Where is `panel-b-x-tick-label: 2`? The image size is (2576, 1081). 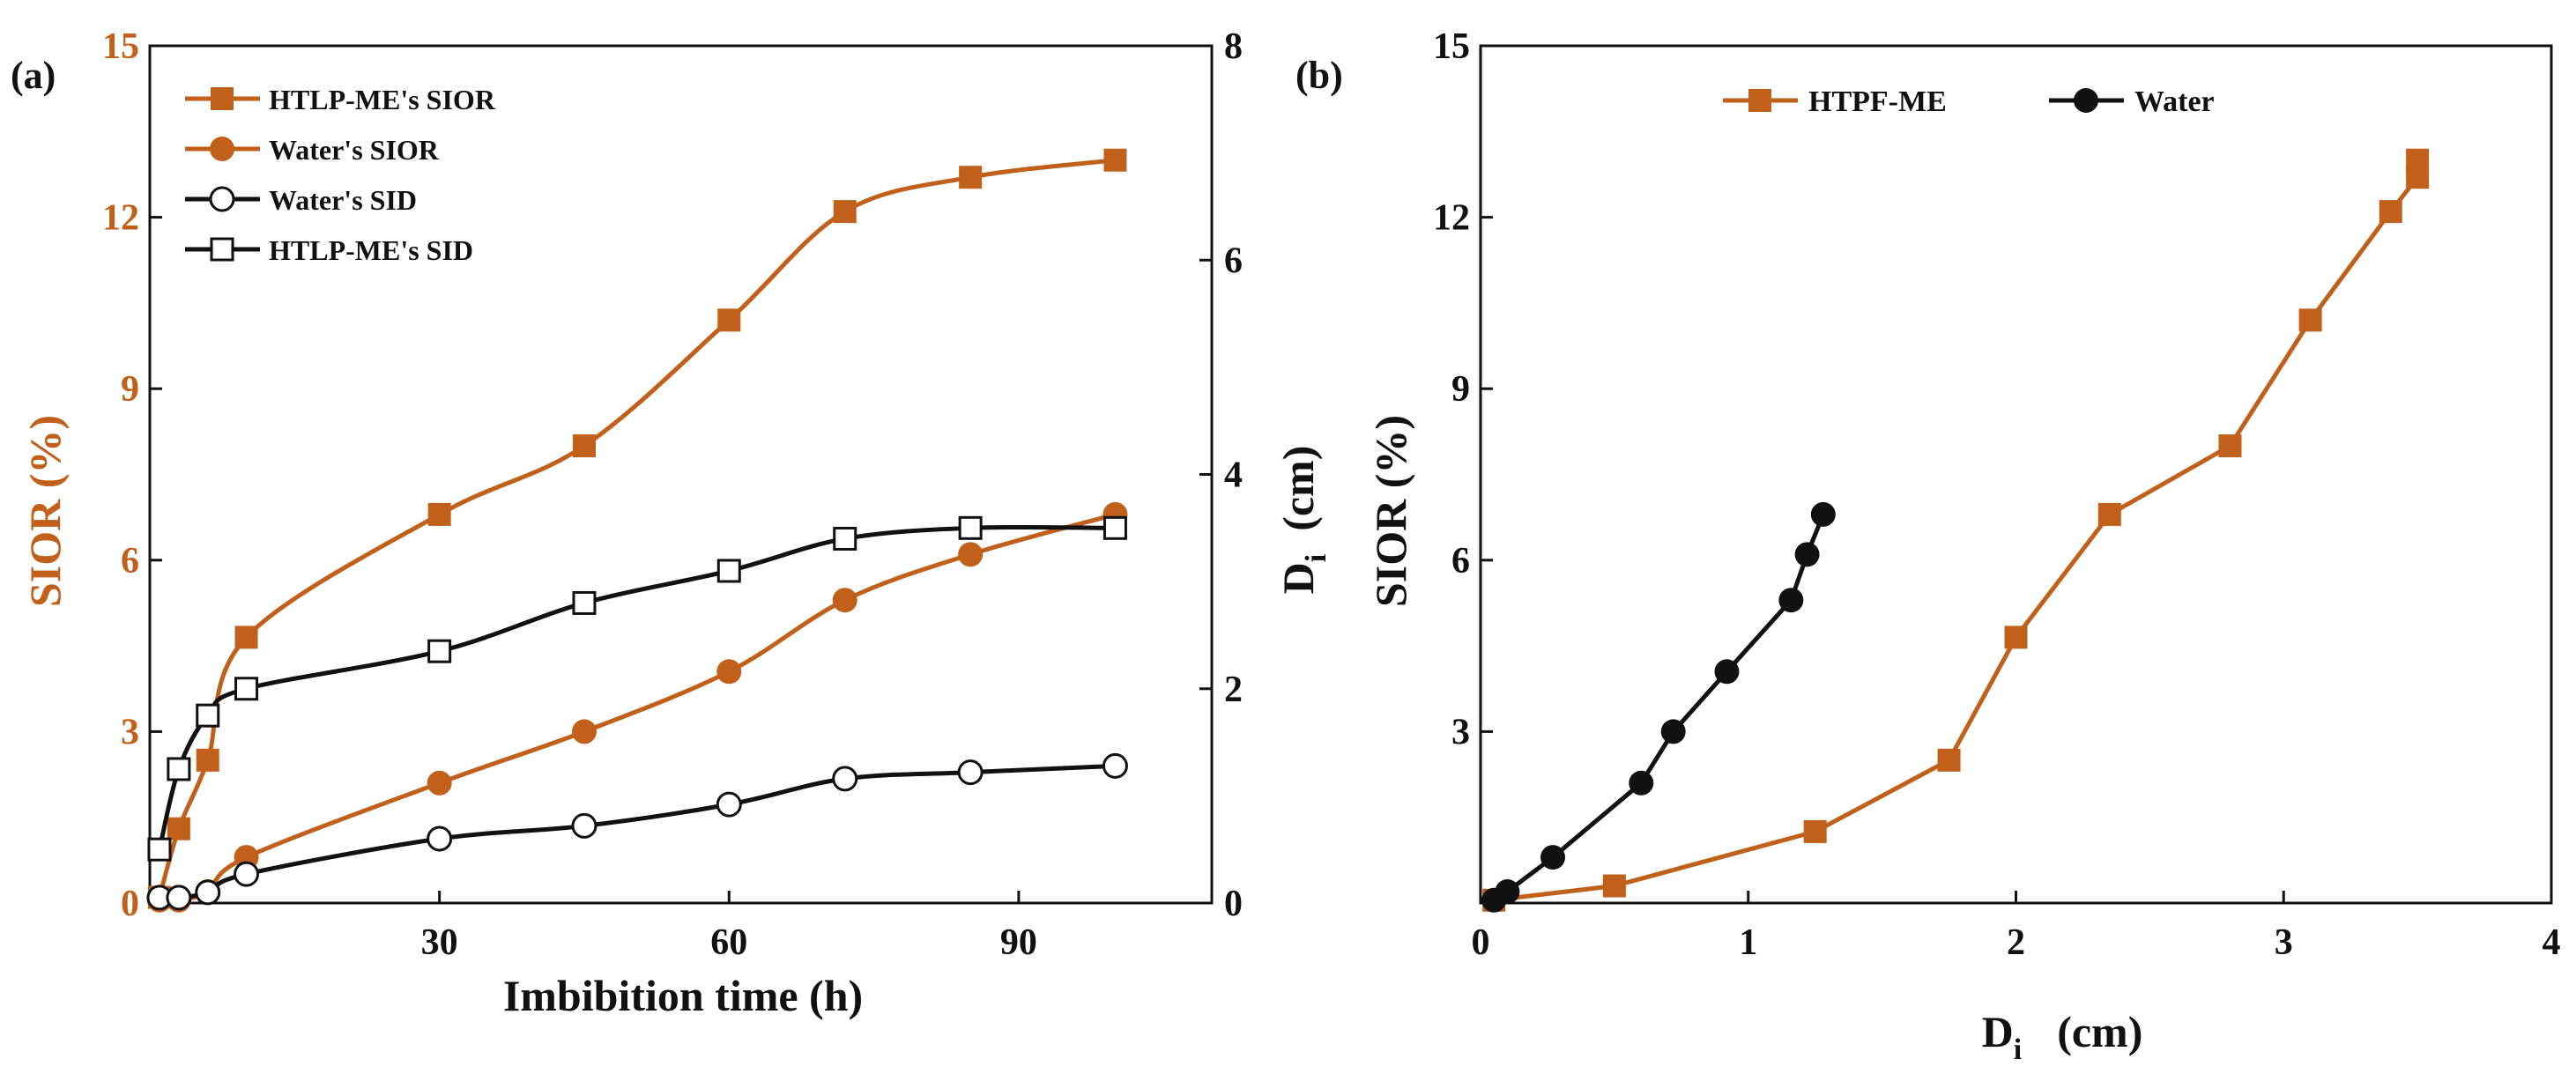 panel-b-x-tick-label: 2 is located at coordinates (2016, 942).